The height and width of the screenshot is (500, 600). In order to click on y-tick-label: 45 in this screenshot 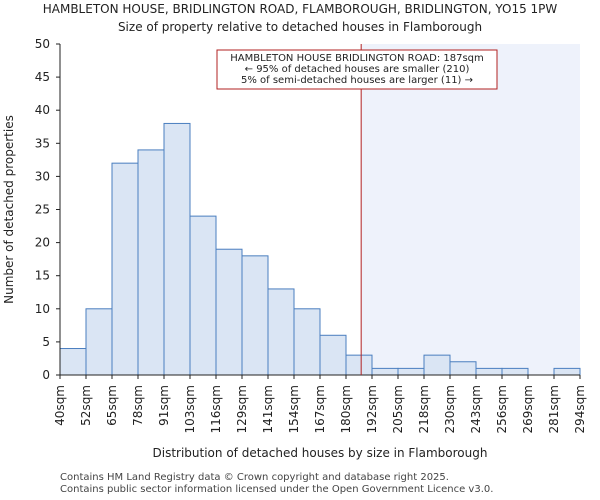, I will do `click(42, 77)`.